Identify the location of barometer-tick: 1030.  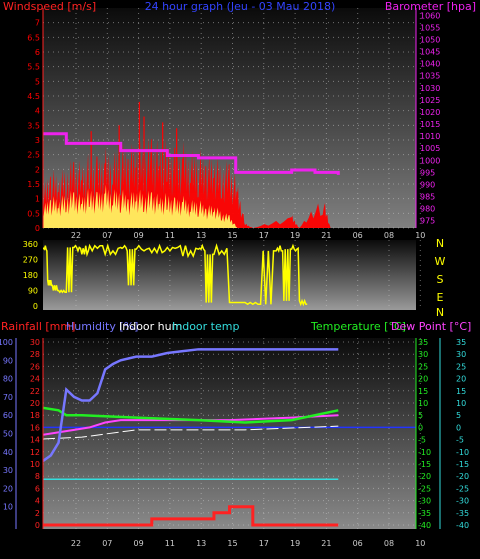
(430, 88).